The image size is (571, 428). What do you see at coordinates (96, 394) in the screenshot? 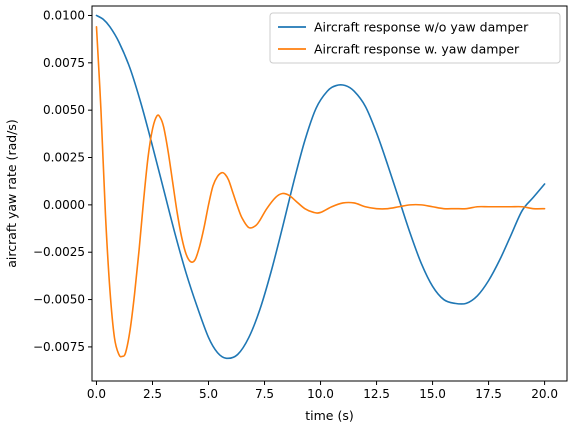
I see `x-tick-label: 0.0` at bounding box center [96, 394].